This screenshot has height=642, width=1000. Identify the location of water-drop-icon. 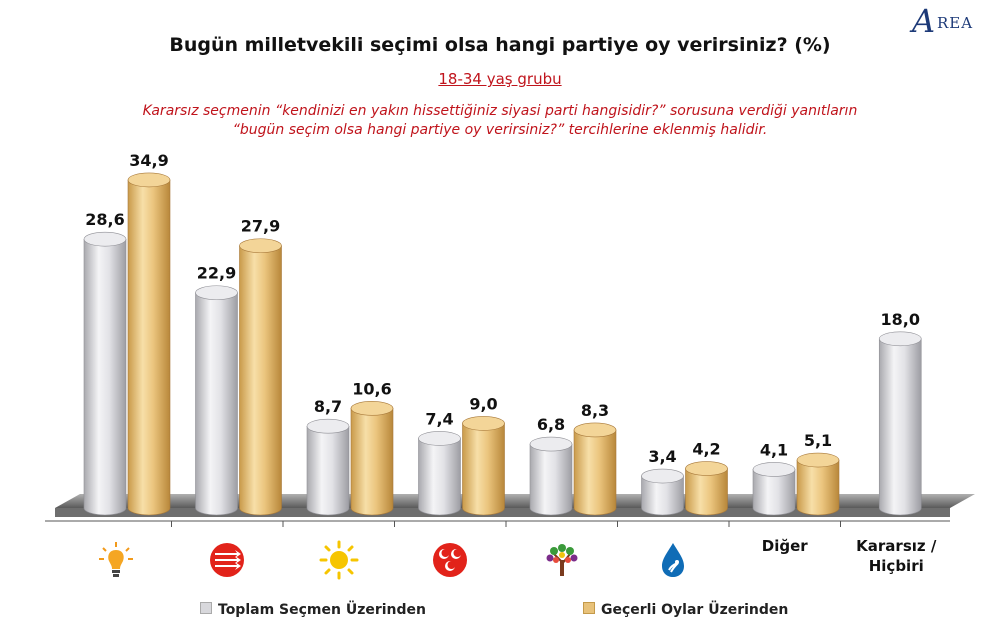
(673, 560).